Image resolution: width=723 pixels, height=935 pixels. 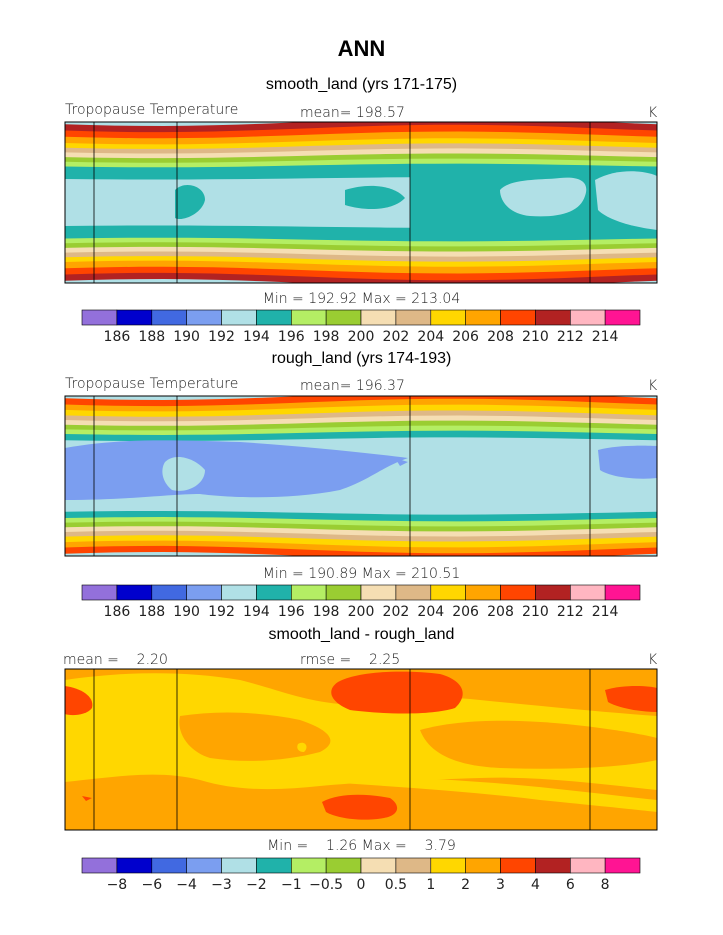 What do you see at coordinates (291, 612) in the screenshot?
I see `panel2-colorbar-tick-label: 196` at bounding box center [291, 612].